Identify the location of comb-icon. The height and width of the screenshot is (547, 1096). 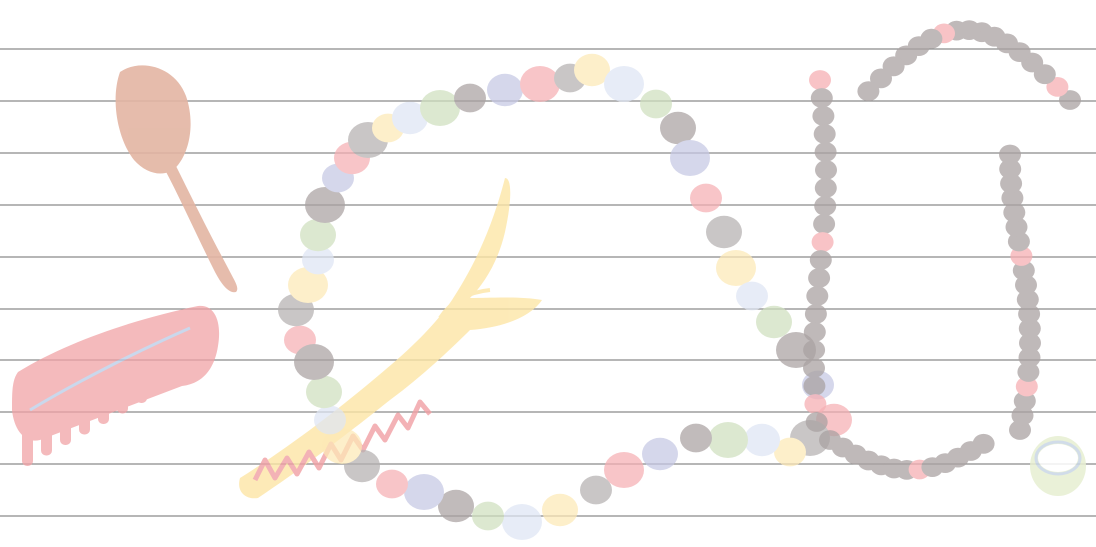
(116, 385).